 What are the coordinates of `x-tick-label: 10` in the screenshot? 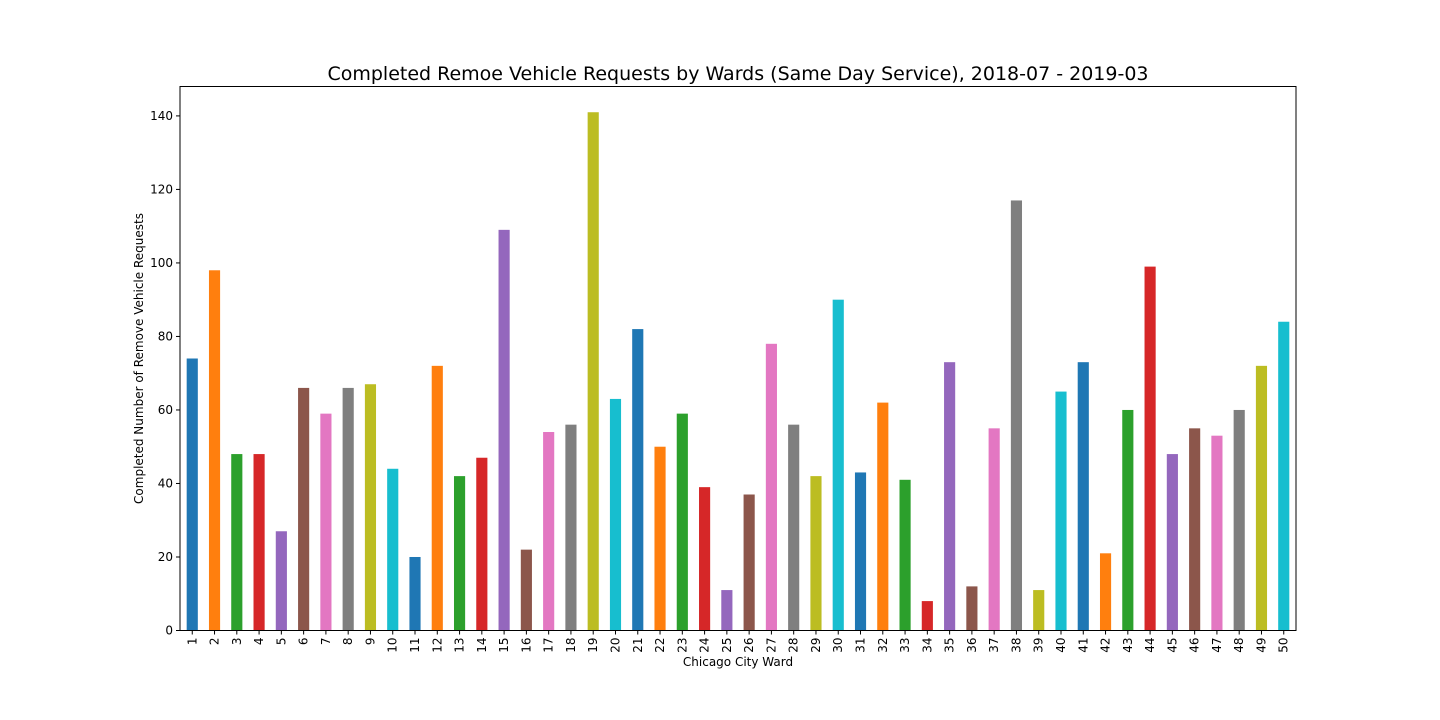 It's located at (393, 645).